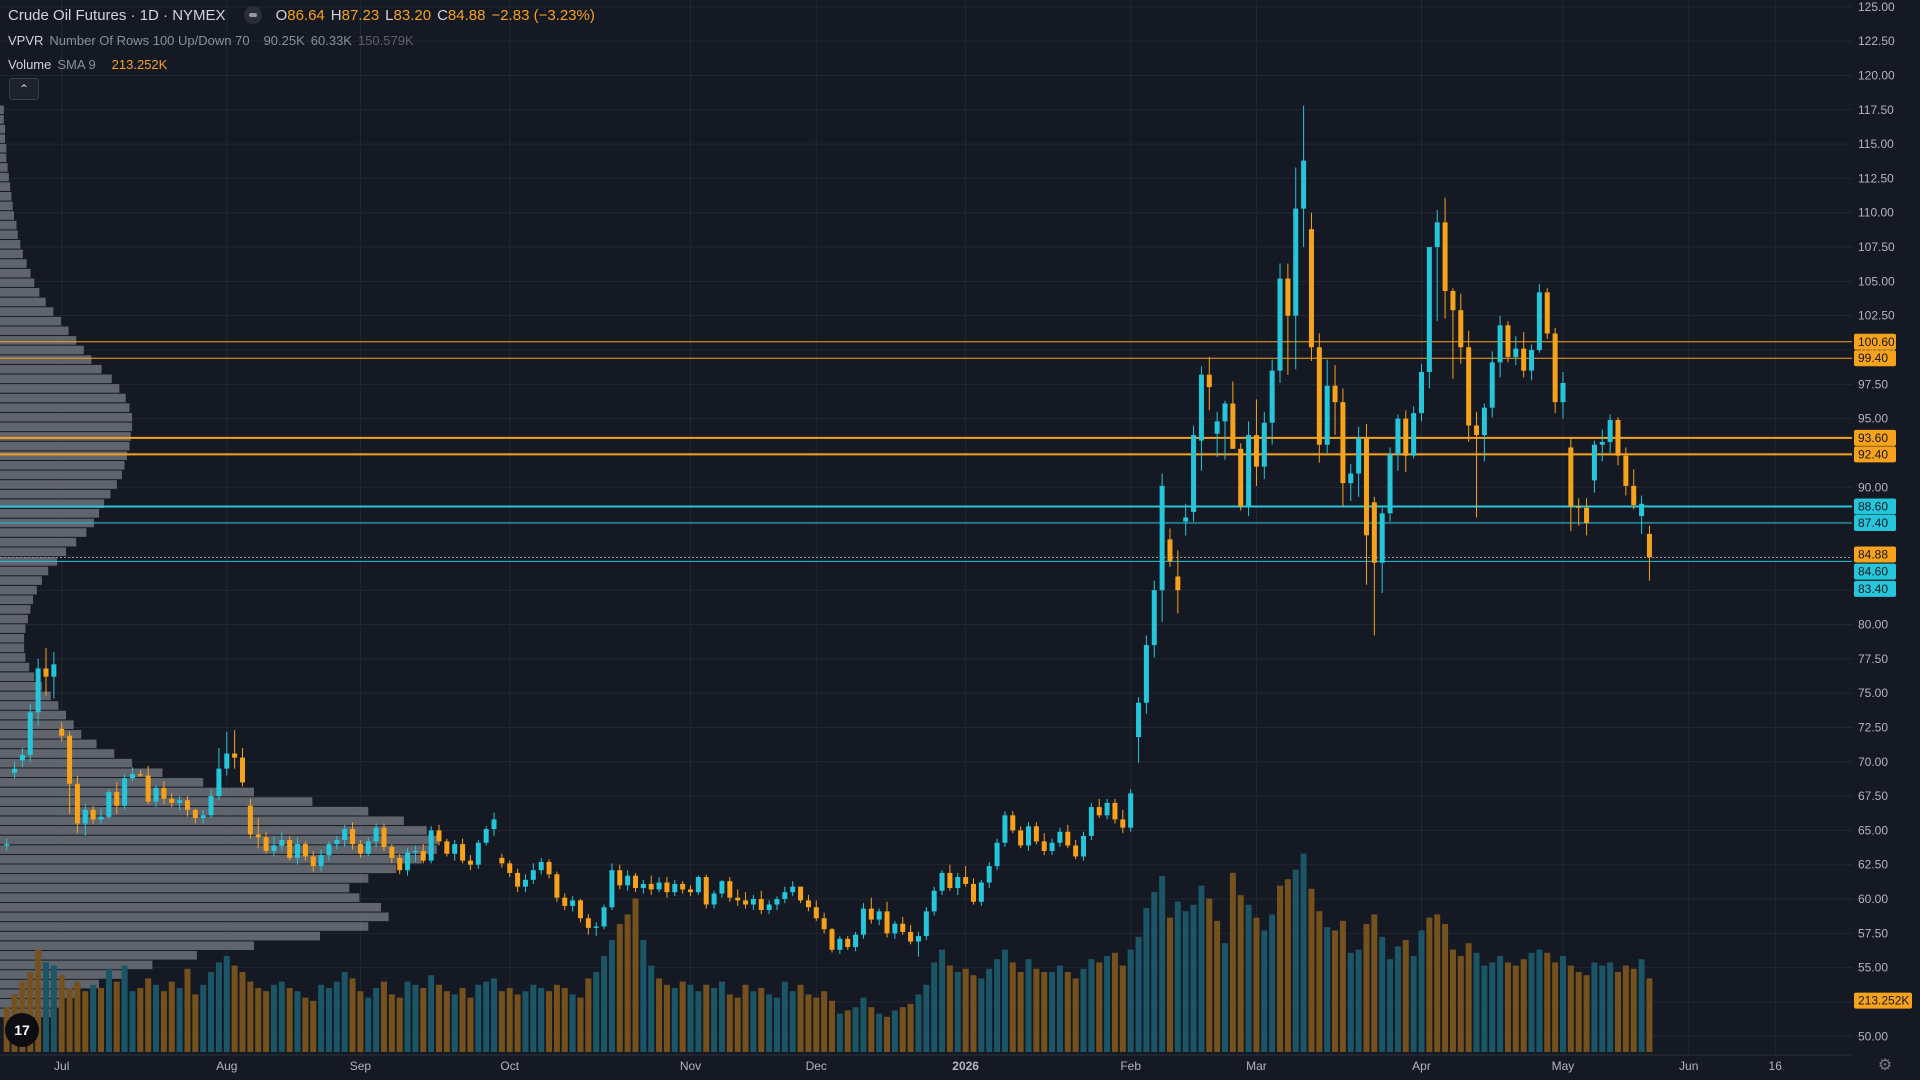  What do you see at coordinates (87, 64) in the screenshot?
I see `volume-legend: Volume SMA 9 213.252K` at bounding box center [87, 64].